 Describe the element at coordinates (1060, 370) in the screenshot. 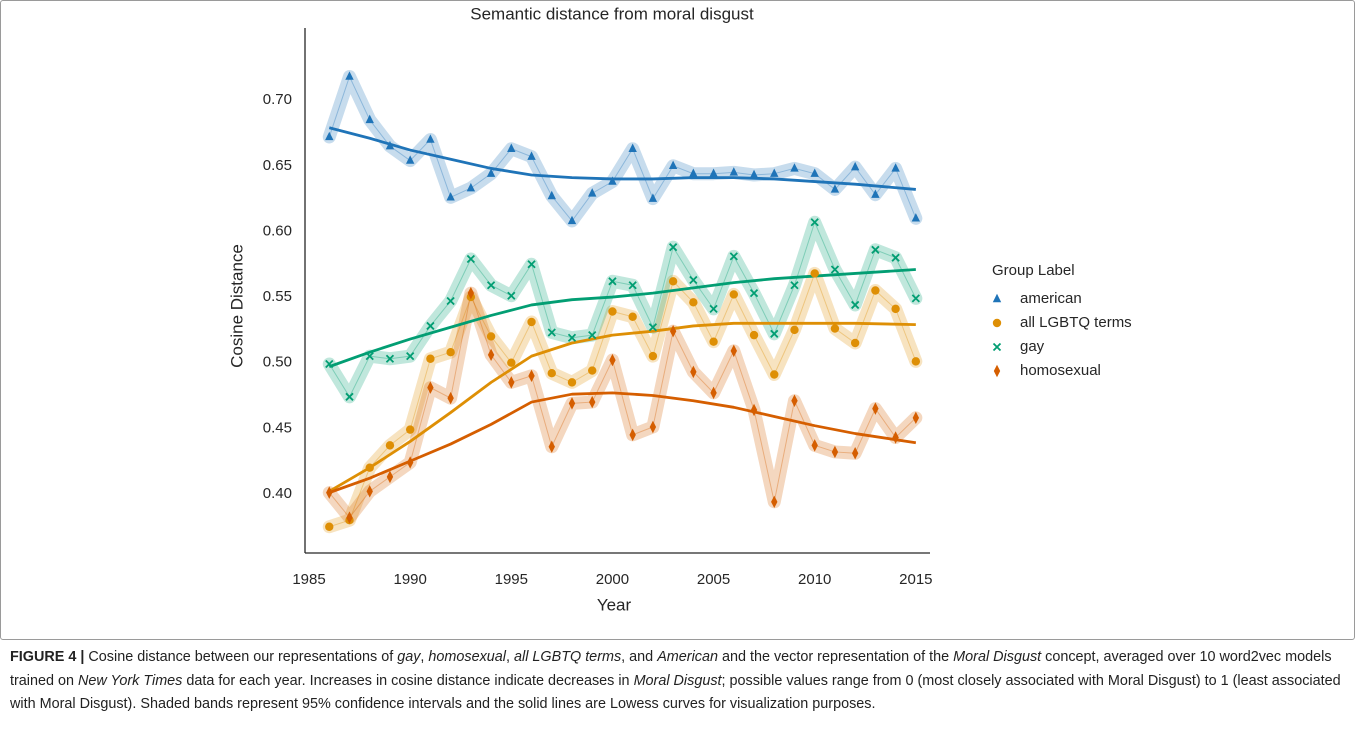

I see `legend-label: homosexual` at that location.